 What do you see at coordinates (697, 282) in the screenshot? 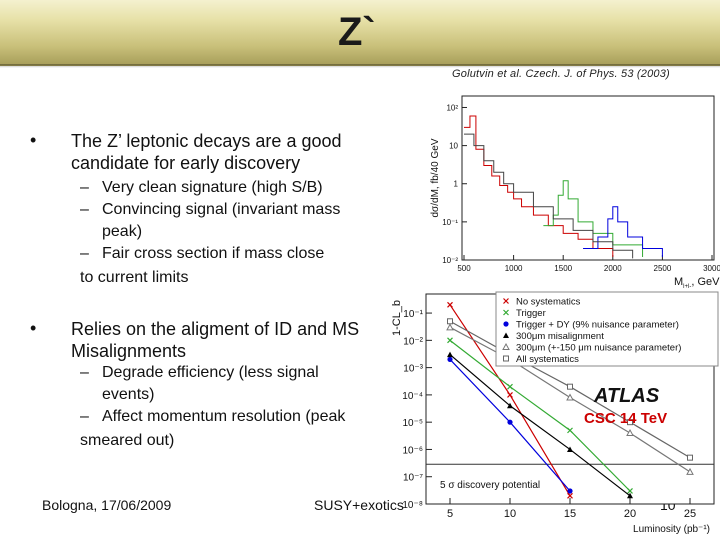
I see `mass-x-axis-label: Ml+l-, GeV` at bounding box center [697, 282].